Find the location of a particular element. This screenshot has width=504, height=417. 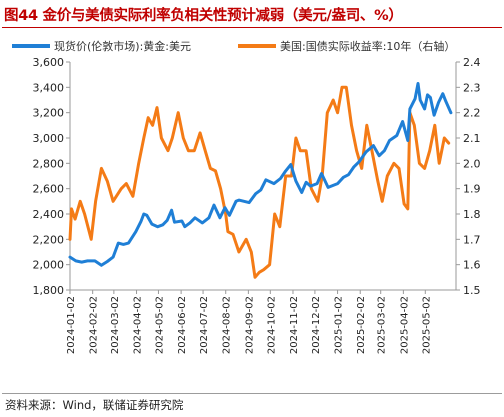

x-tick-label: 2025-04-02 is located at coordinates (404, 325).